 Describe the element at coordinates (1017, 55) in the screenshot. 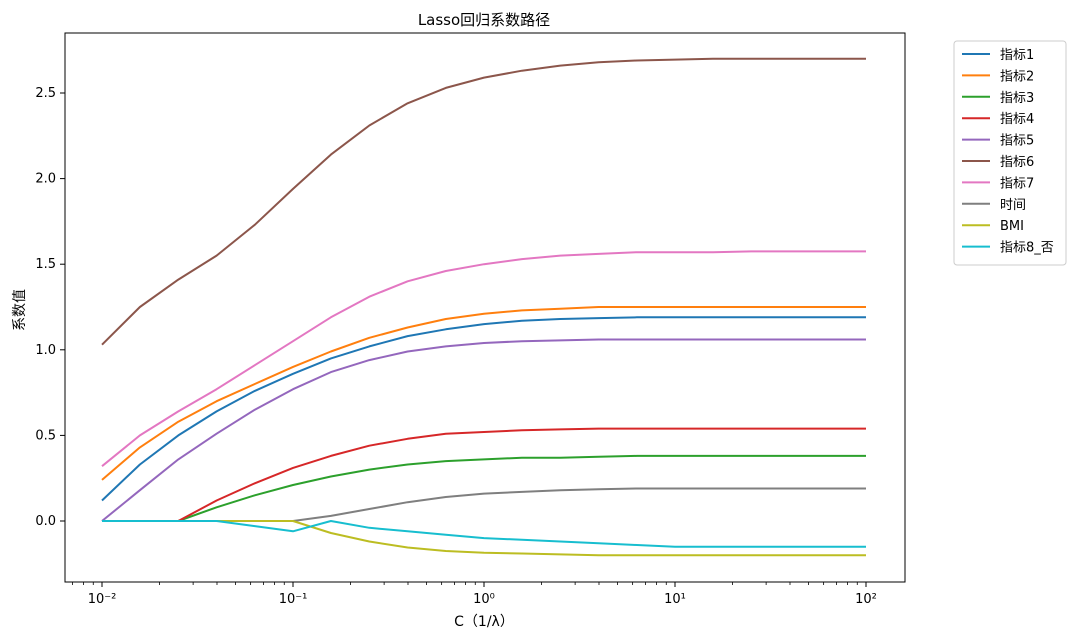

I see `legend-label: 指标1` at that location.